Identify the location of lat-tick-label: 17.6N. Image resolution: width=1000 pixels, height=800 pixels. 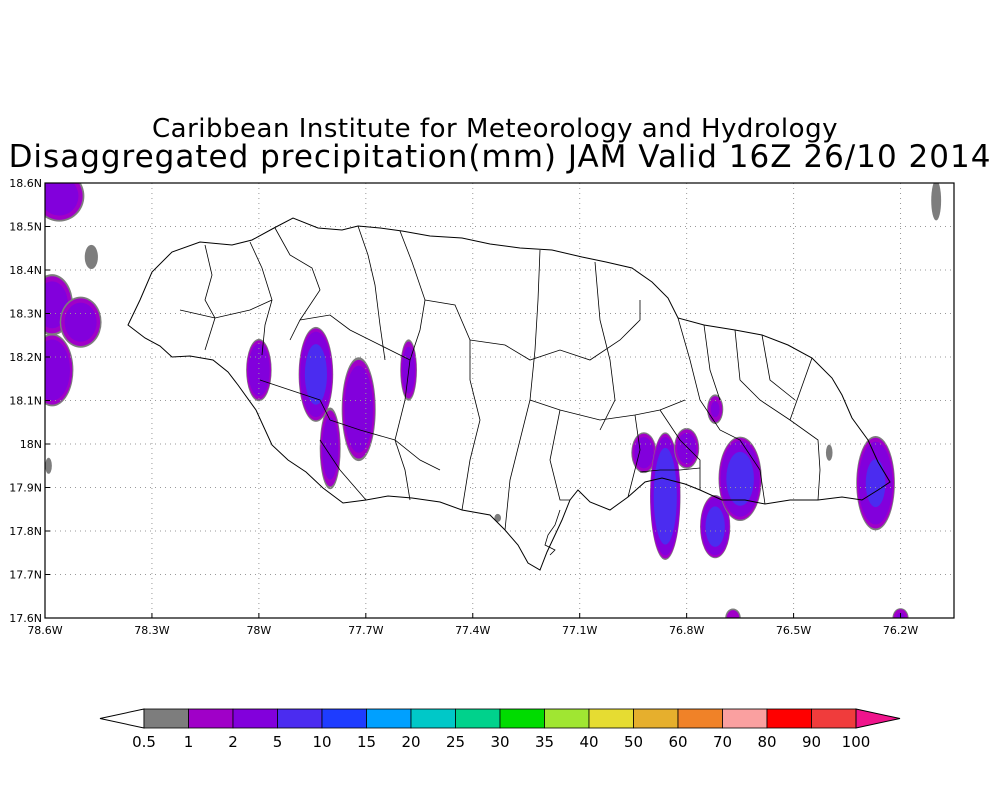
(25, 618).